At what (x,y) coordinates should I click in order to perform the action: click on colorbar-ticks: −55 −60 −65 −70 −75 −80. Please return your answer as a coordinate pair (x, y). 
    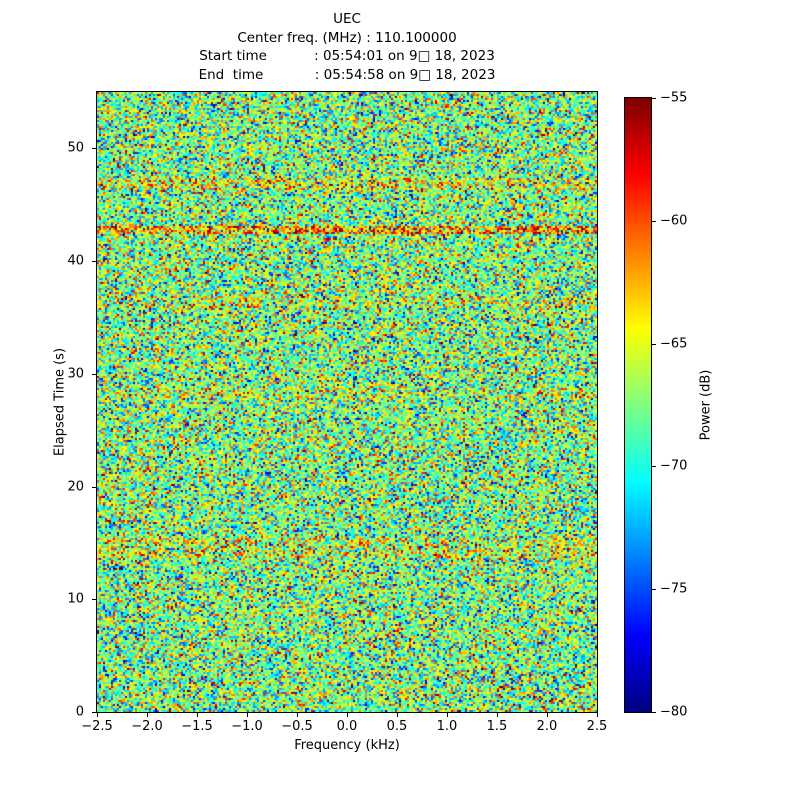
    Looking at the image, I should click on (687, 405).